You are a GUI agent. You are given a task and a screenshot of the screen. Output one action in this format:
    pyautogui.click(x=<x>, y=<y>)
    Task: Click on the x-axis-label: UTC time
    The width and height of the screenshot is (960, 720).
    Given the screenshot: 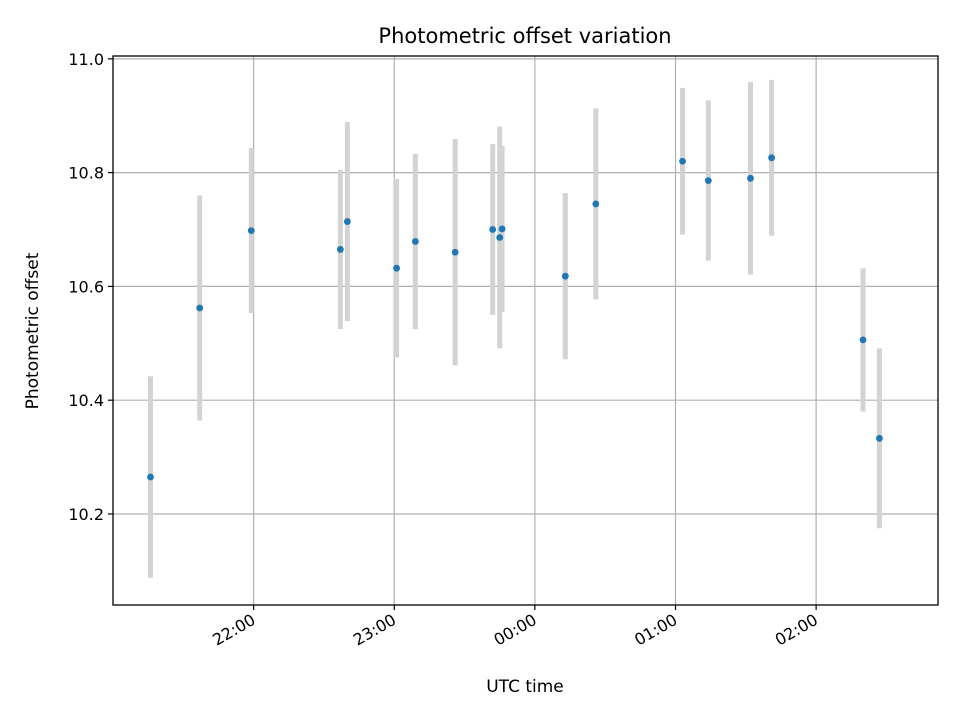 What is the action you would take?
    pyautogui.click(x=525, y=687)
    